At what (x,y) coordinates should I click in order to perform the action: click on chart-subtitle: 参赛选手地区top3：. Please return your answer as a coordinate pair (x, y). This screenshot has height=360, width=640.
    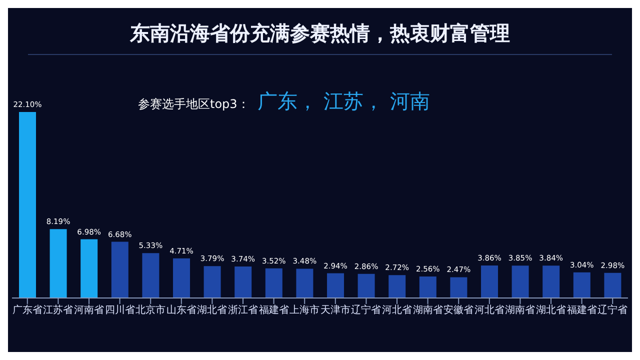
    Looking at the image, I should click on (194, 104).